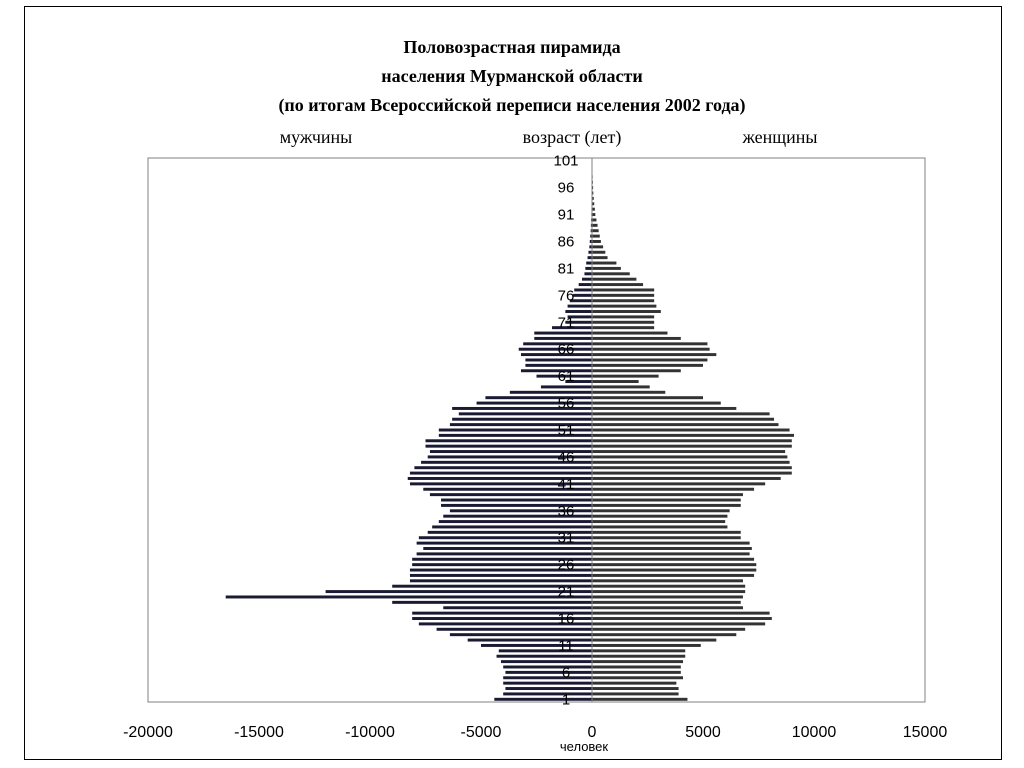 The image size is (1024, 768). I want to click on age-tick-label: 6, so click(566, 672).